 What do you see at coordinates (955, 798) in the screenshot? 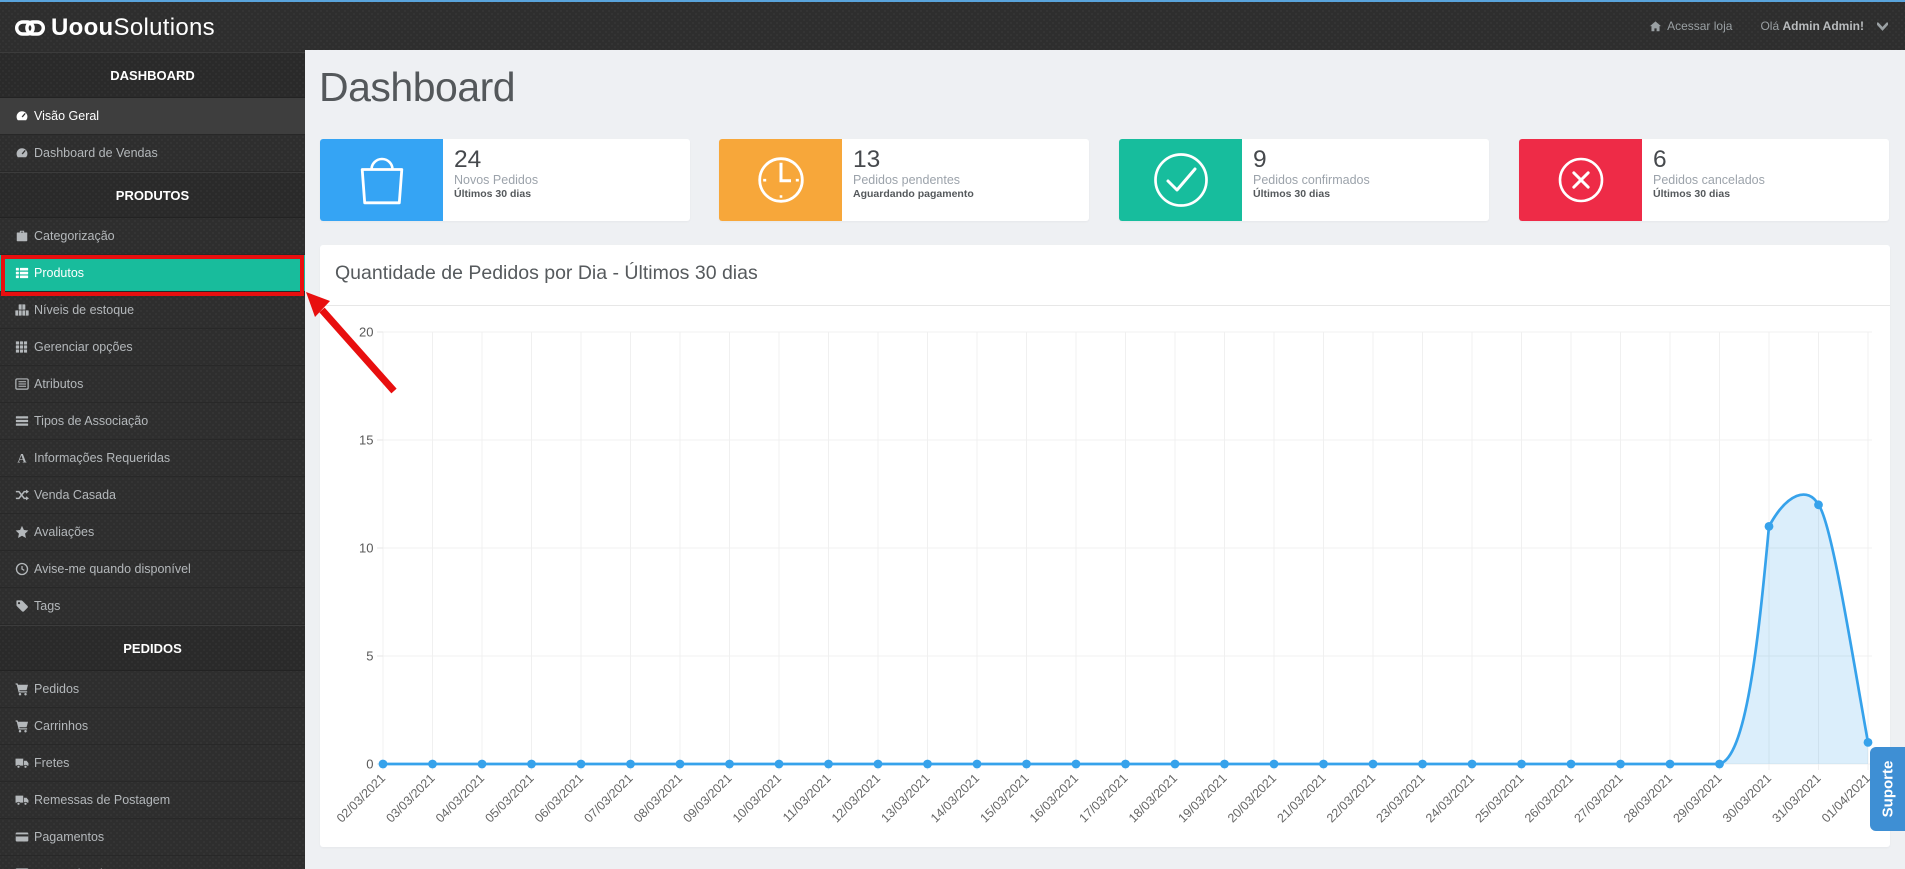
I see `svg-text: 14/03/2021` at bounding box center [955, 798].